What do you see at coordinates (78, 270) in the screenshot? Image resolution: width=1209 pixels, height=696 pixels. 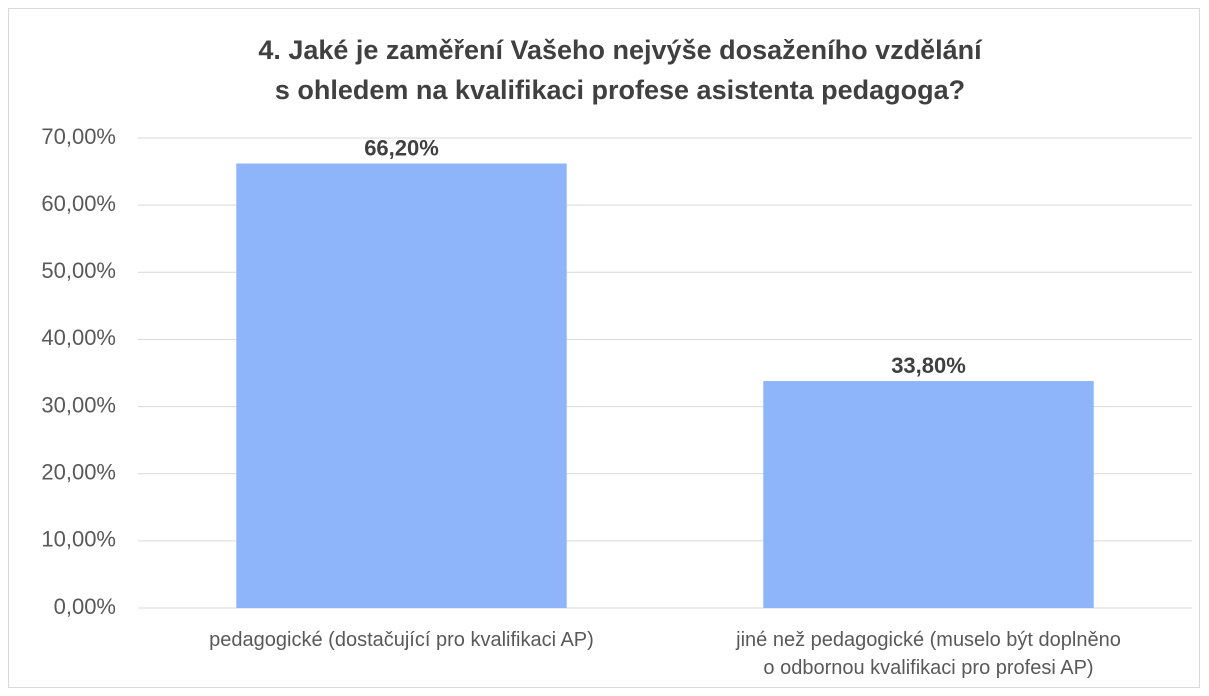 I see `y-tick-label: 50,00%` at bounding box center [78, 270].